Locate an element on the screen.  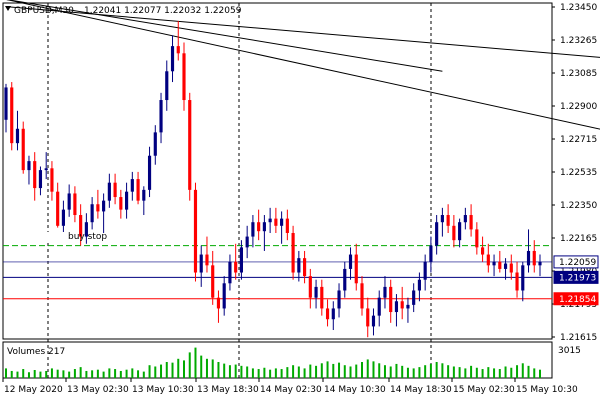
time-tick-label: 14 May 02:30 is located at coordinates (291, 390).